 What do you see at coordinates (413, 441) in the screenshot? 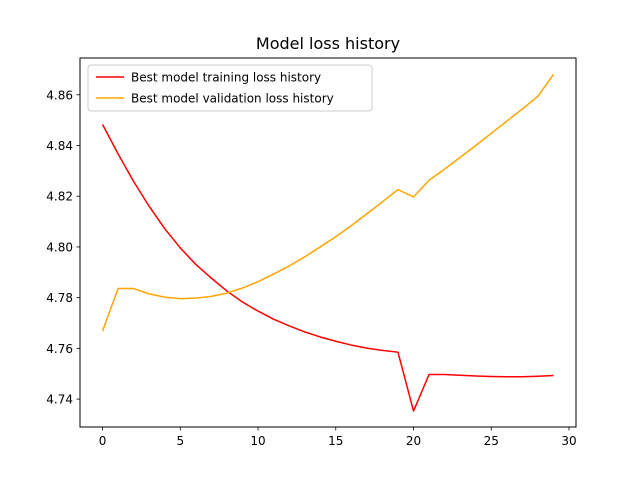
I see `x-tick-label: 20` at bounding box center [413, 441].